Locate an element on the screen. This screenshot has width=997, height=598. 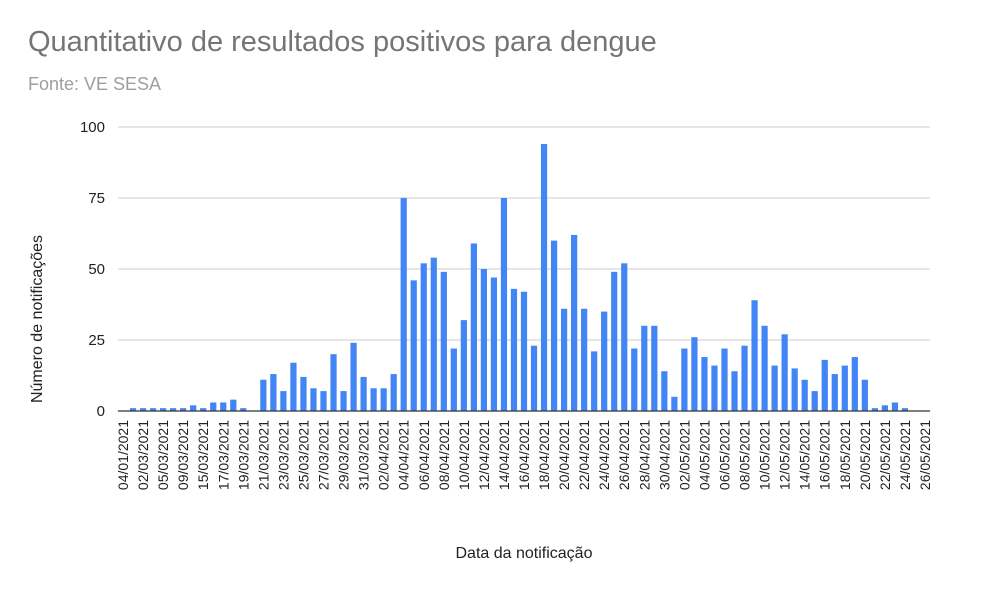
x-tick-label: 24/05/2021 is located at coordinates (905, 455).